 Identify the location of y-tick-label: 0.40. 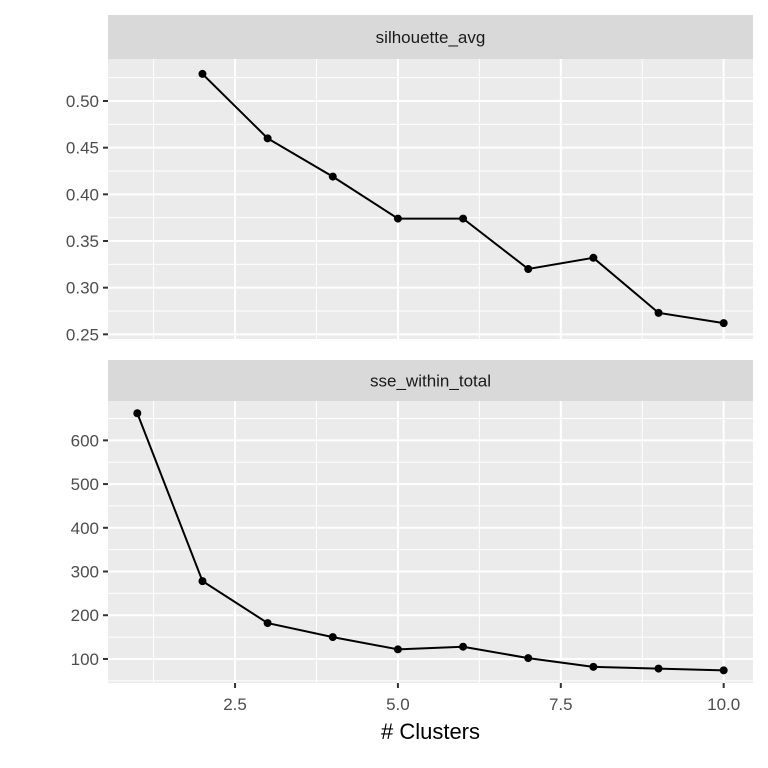
(82, 194).